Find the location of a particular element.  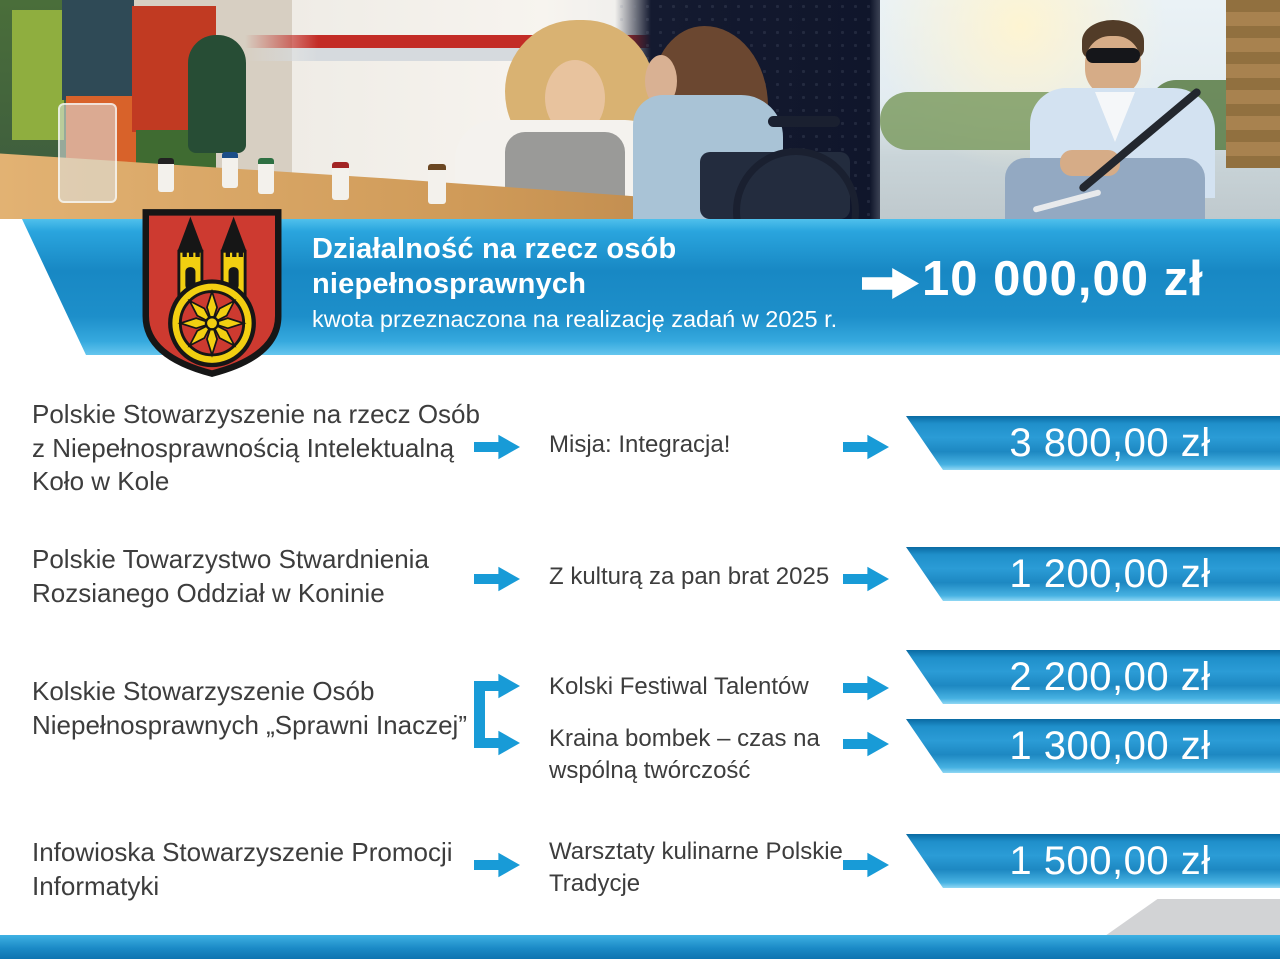

arrow-right-icon is located at coordinates (866, 744).